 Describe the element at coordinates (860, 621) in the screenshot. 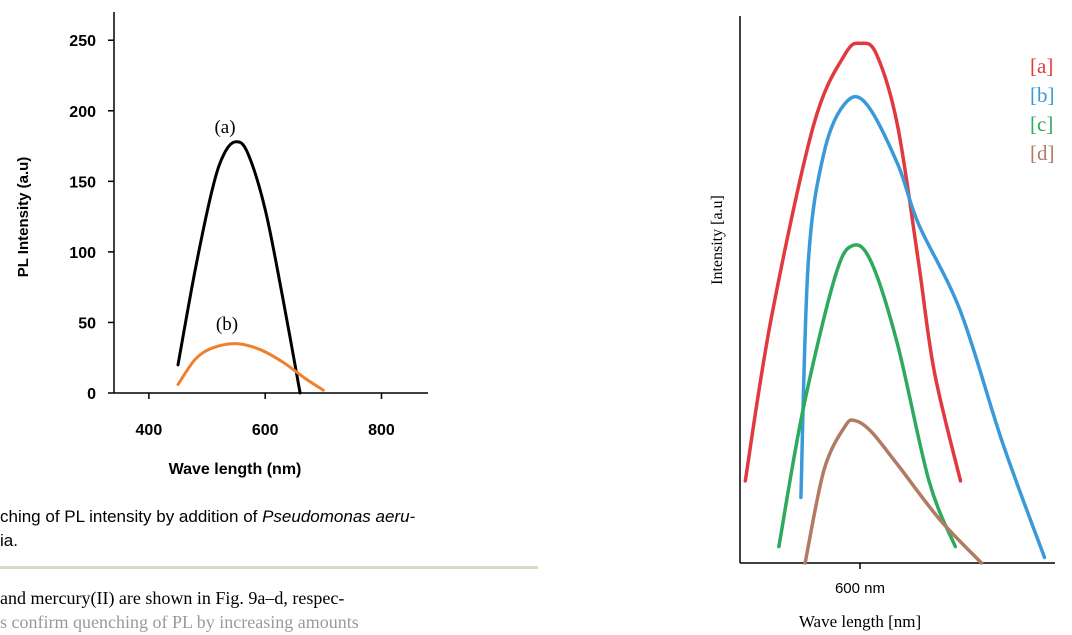

I see `right-x-axis-label: Wave length [nm]` at that location.